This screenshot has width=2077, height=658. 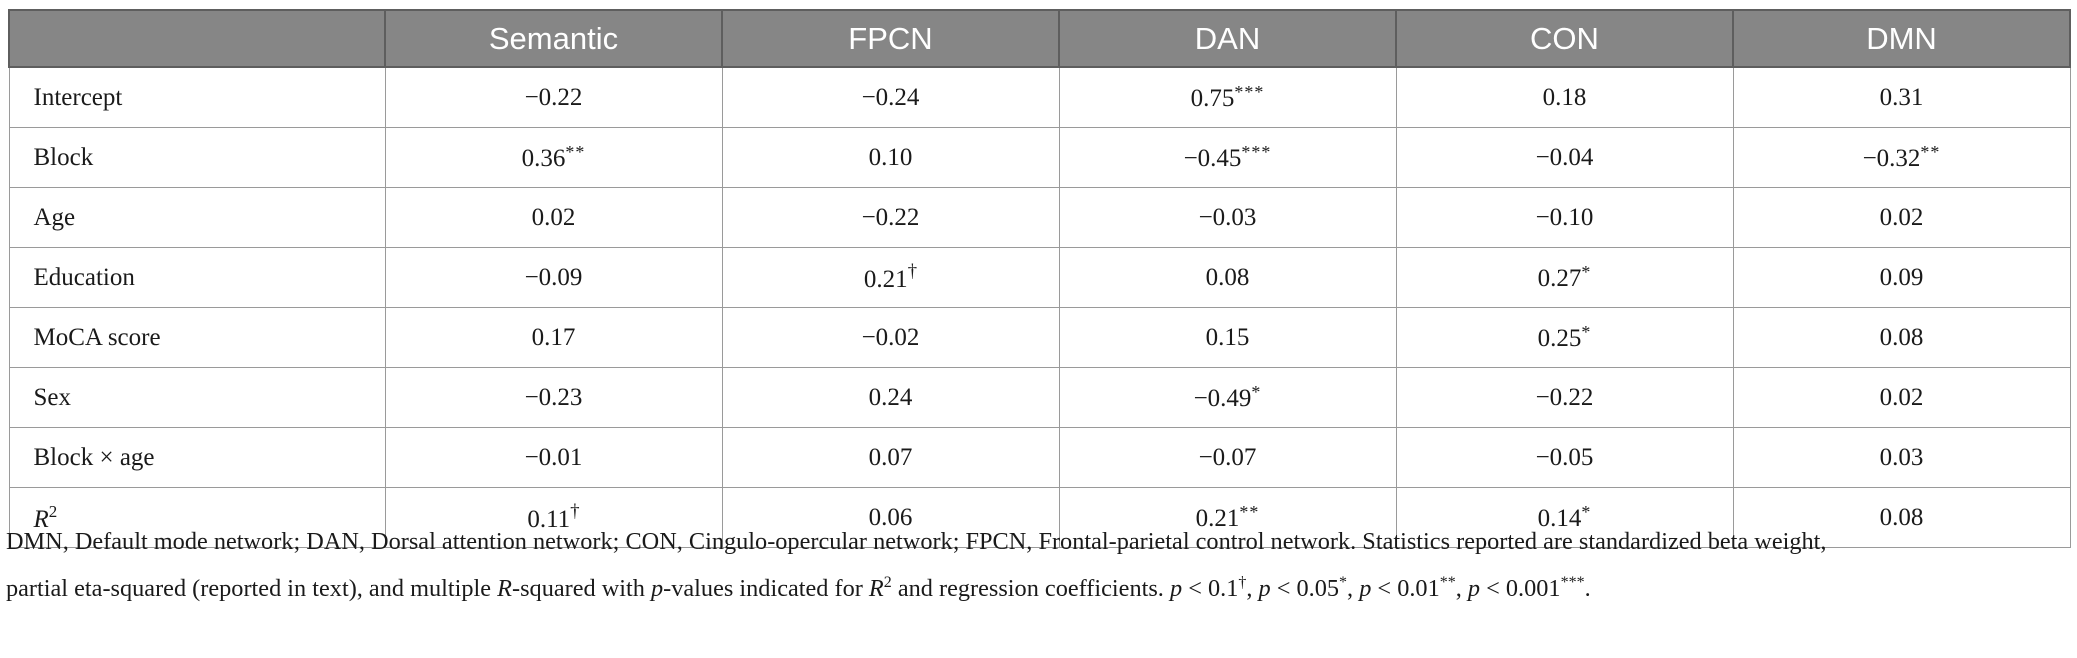 I want to click on cell-value: −0.04, so click(x=1564, y=157).